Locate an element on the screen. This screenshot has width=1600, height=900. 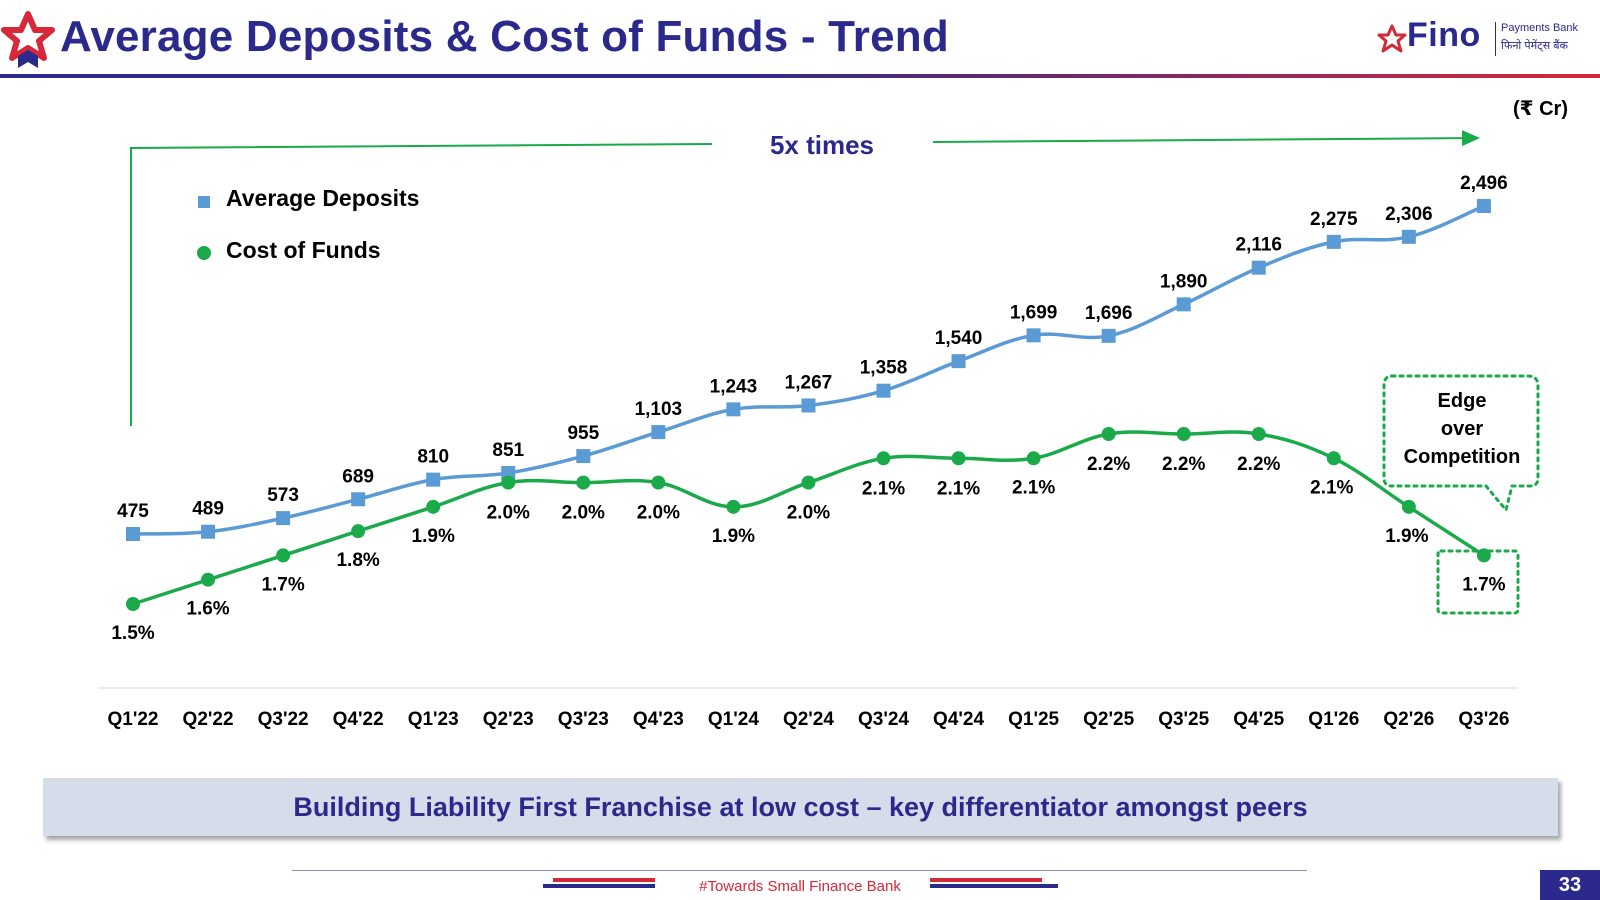
x-tick-label: Q1'24 is located at coordinates (733, 719).